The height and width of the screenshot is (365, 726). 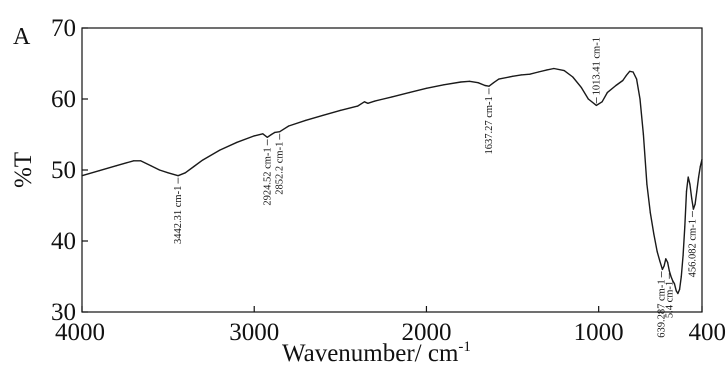 I want to click on x-axis-title: Wavenumber/ cm-1, so click(x=376, y=352).